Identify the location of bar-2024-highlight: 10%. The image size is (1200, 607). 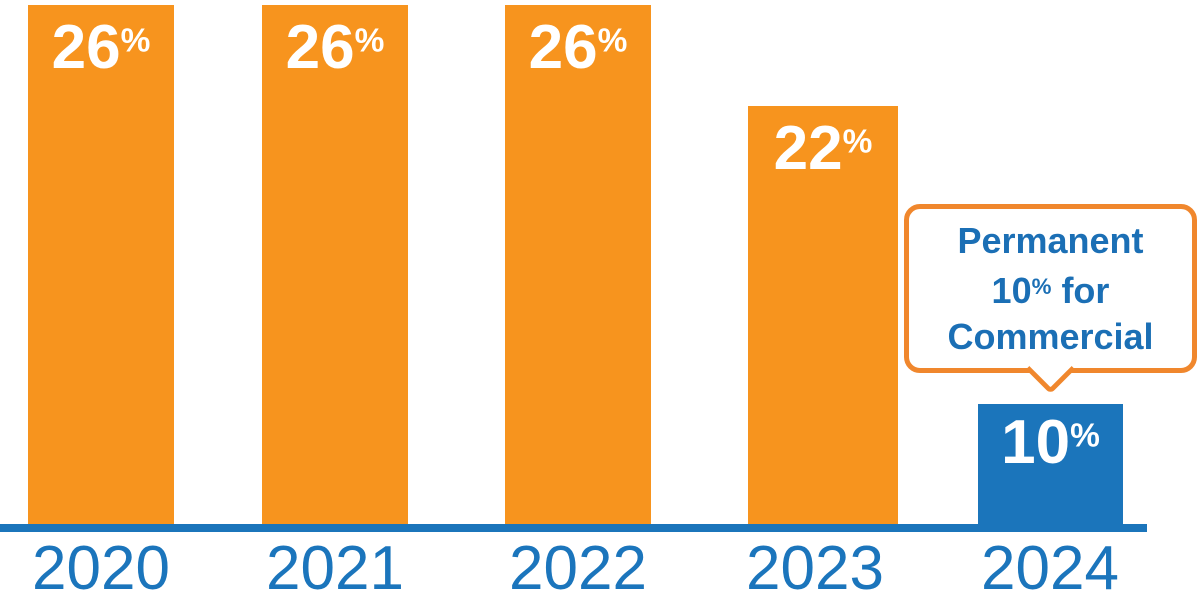
(1050, 468).